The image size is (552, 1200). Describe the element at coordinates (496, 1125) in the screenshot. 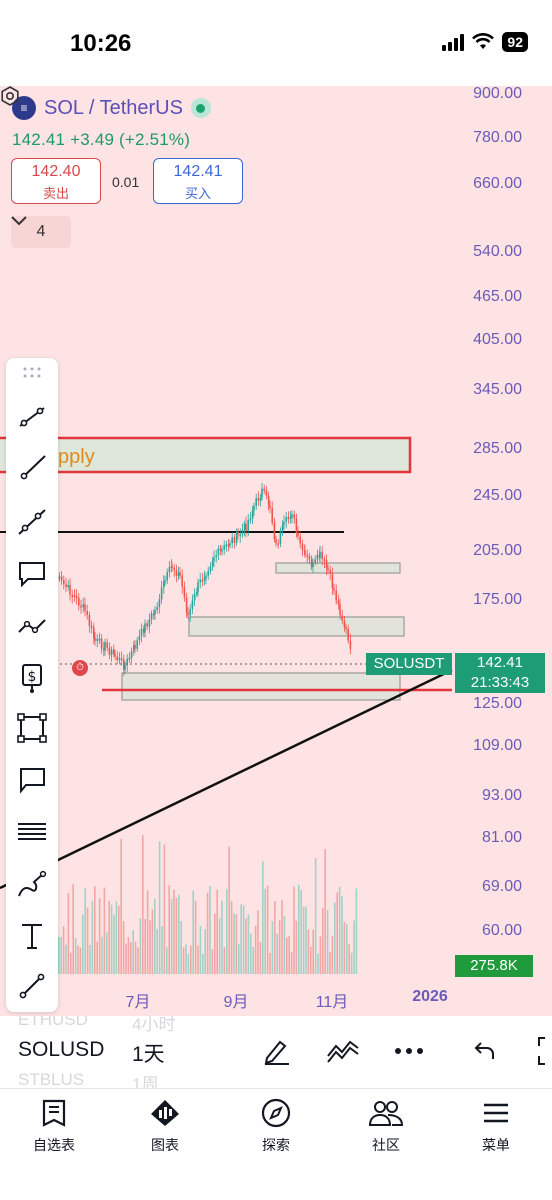

I see `nav-menu: 菜单` at that location.